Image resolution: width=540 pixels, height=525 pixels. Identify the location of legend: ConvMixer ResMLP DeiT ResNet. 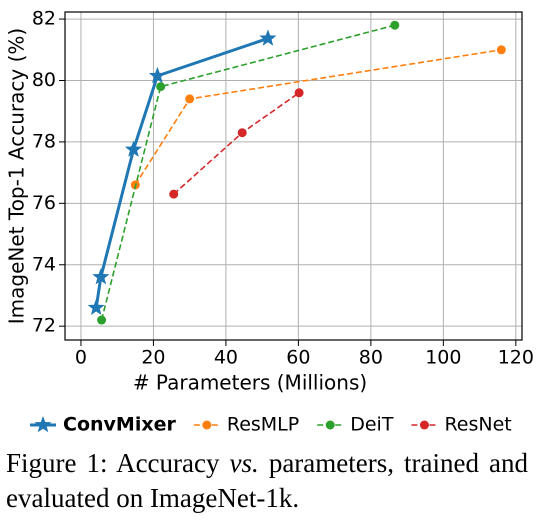
(271, 425).